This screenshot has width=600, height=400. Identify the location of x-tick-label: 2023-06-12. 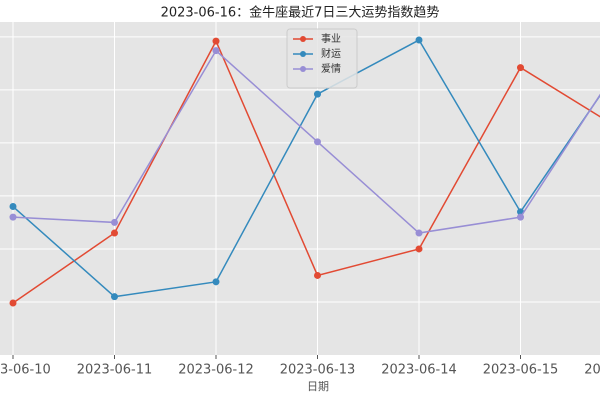
(216, 370).